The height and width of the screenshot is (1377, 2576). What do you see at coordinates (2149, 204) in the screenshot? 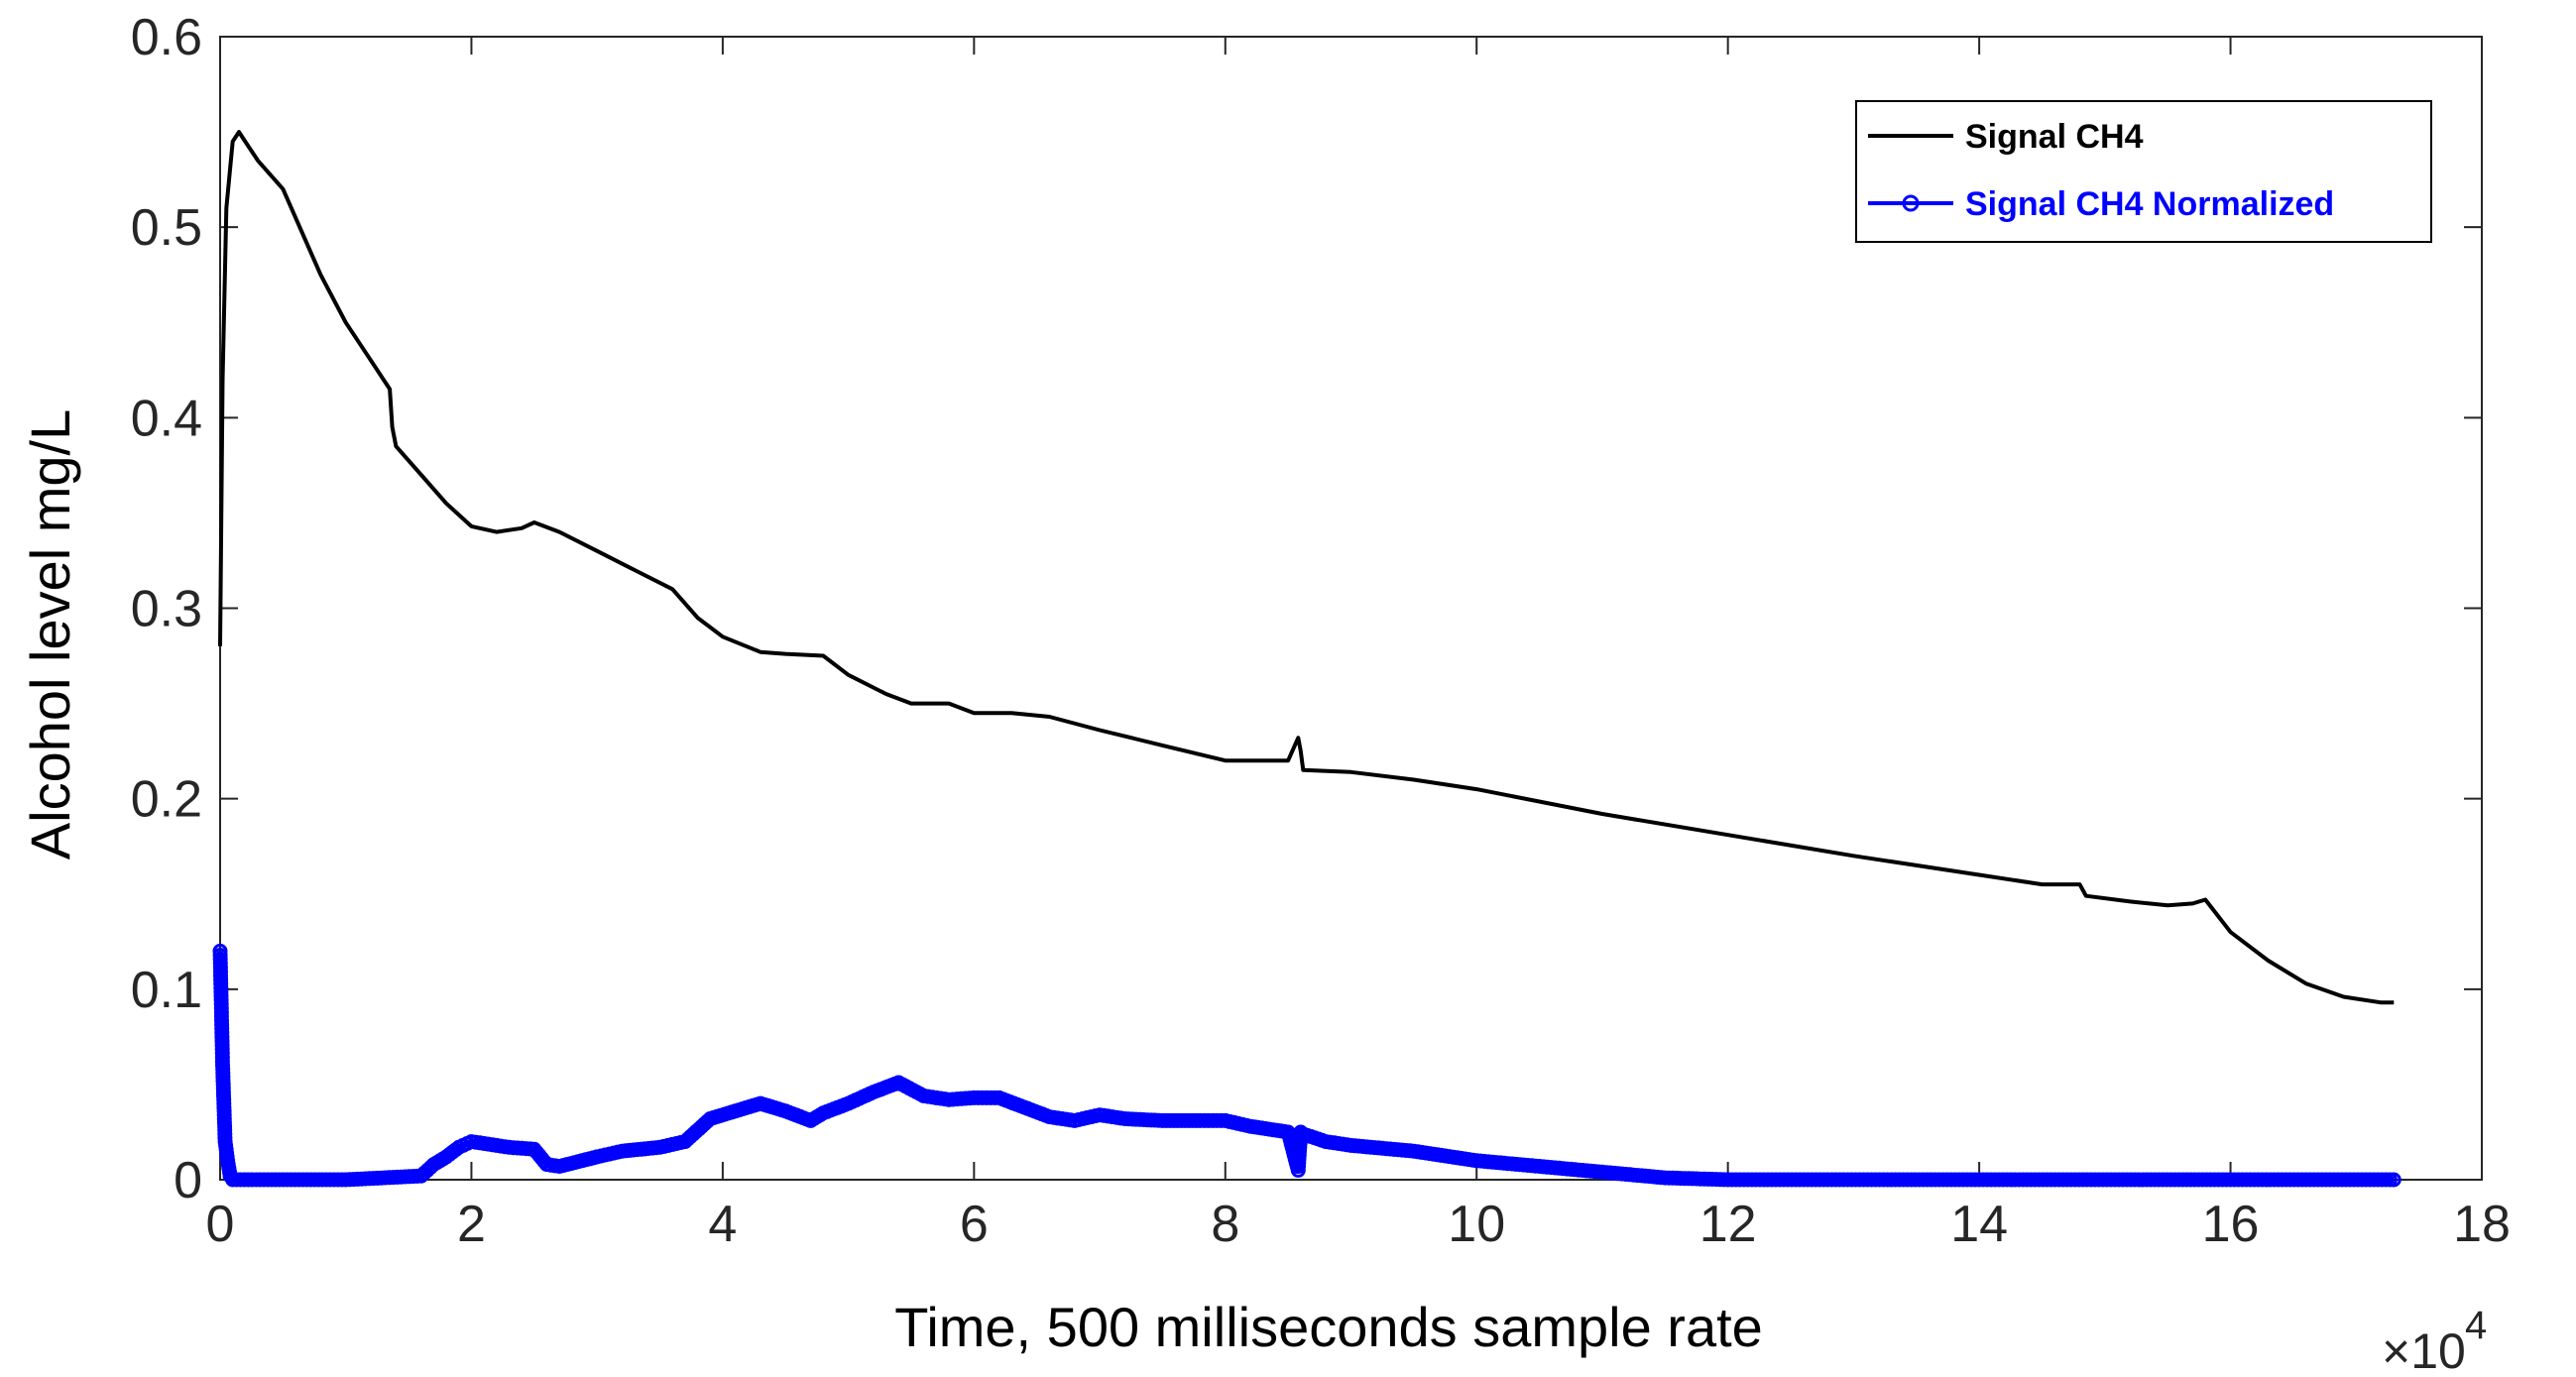
I see `legend-label-signal-ch4-normalized: Signal CH4 Normalized` at bounding box center [2149, 204].